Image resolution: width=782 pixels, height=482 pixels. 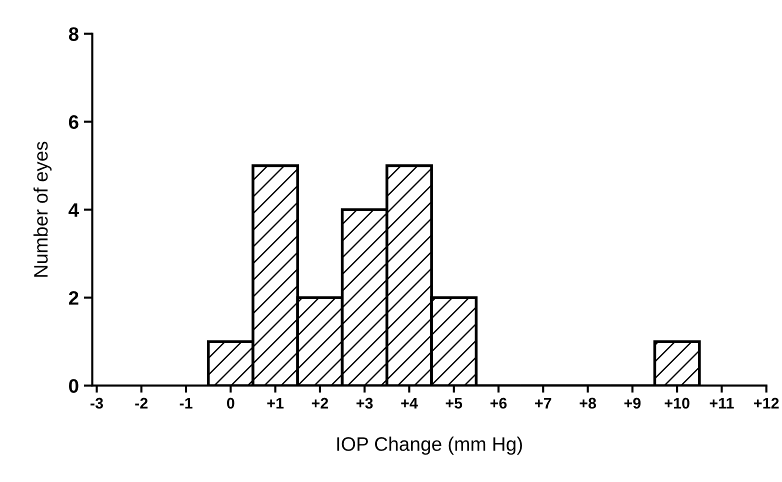 What do you see at coordinates (766, 403) in the screenshot?
I see `x-tick-label: +12` at bounding box center [766, 403].